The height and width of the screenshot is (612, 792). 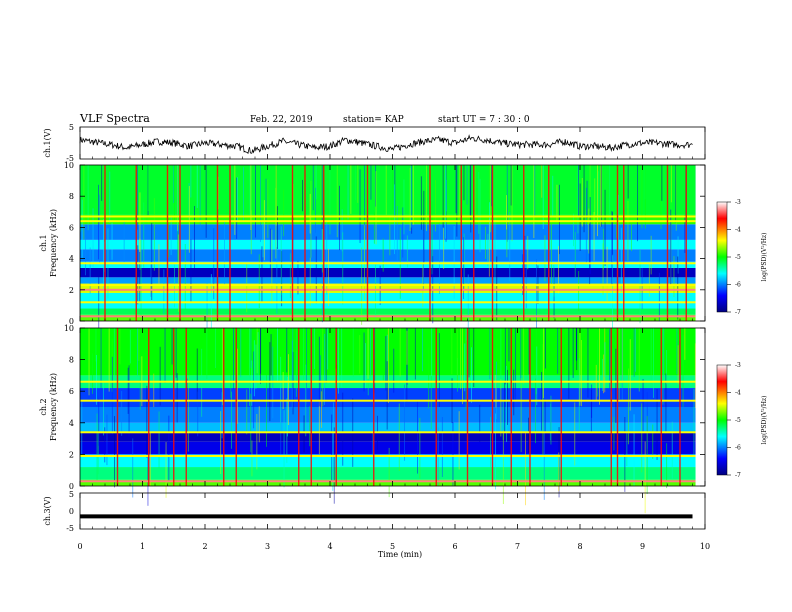 What do you see at coordinates (454, 546) in the screenshot?
I see `xtick-label: 6` at bounding box center [454, 546].